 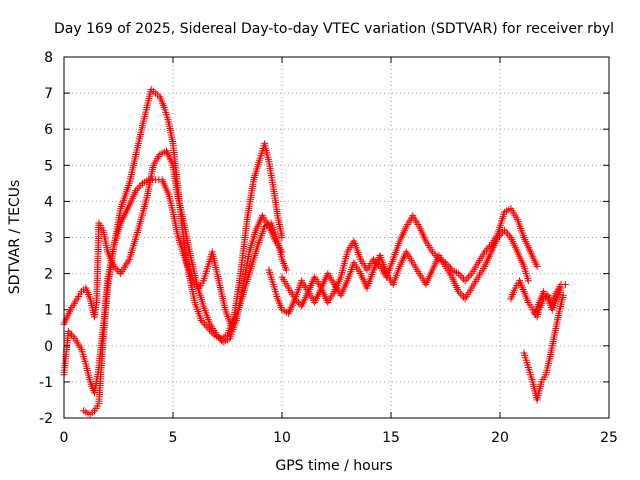 I want to click on y-tick-label: 0, so click(x=48, y=347).